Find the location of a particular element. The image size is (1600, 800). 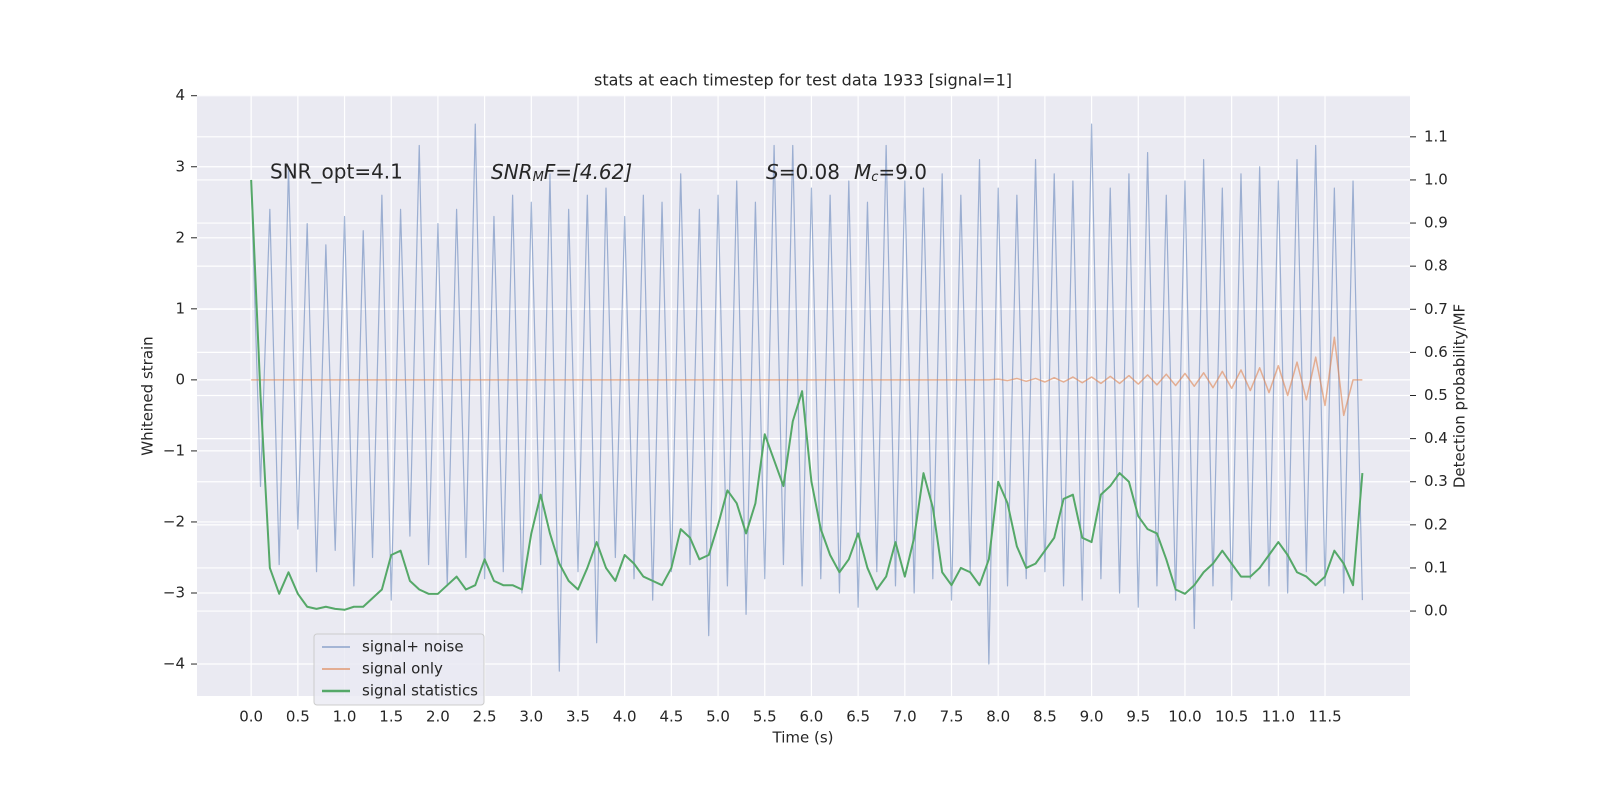

x-tick-label: 4.5 is located at coordinates (671, 717).